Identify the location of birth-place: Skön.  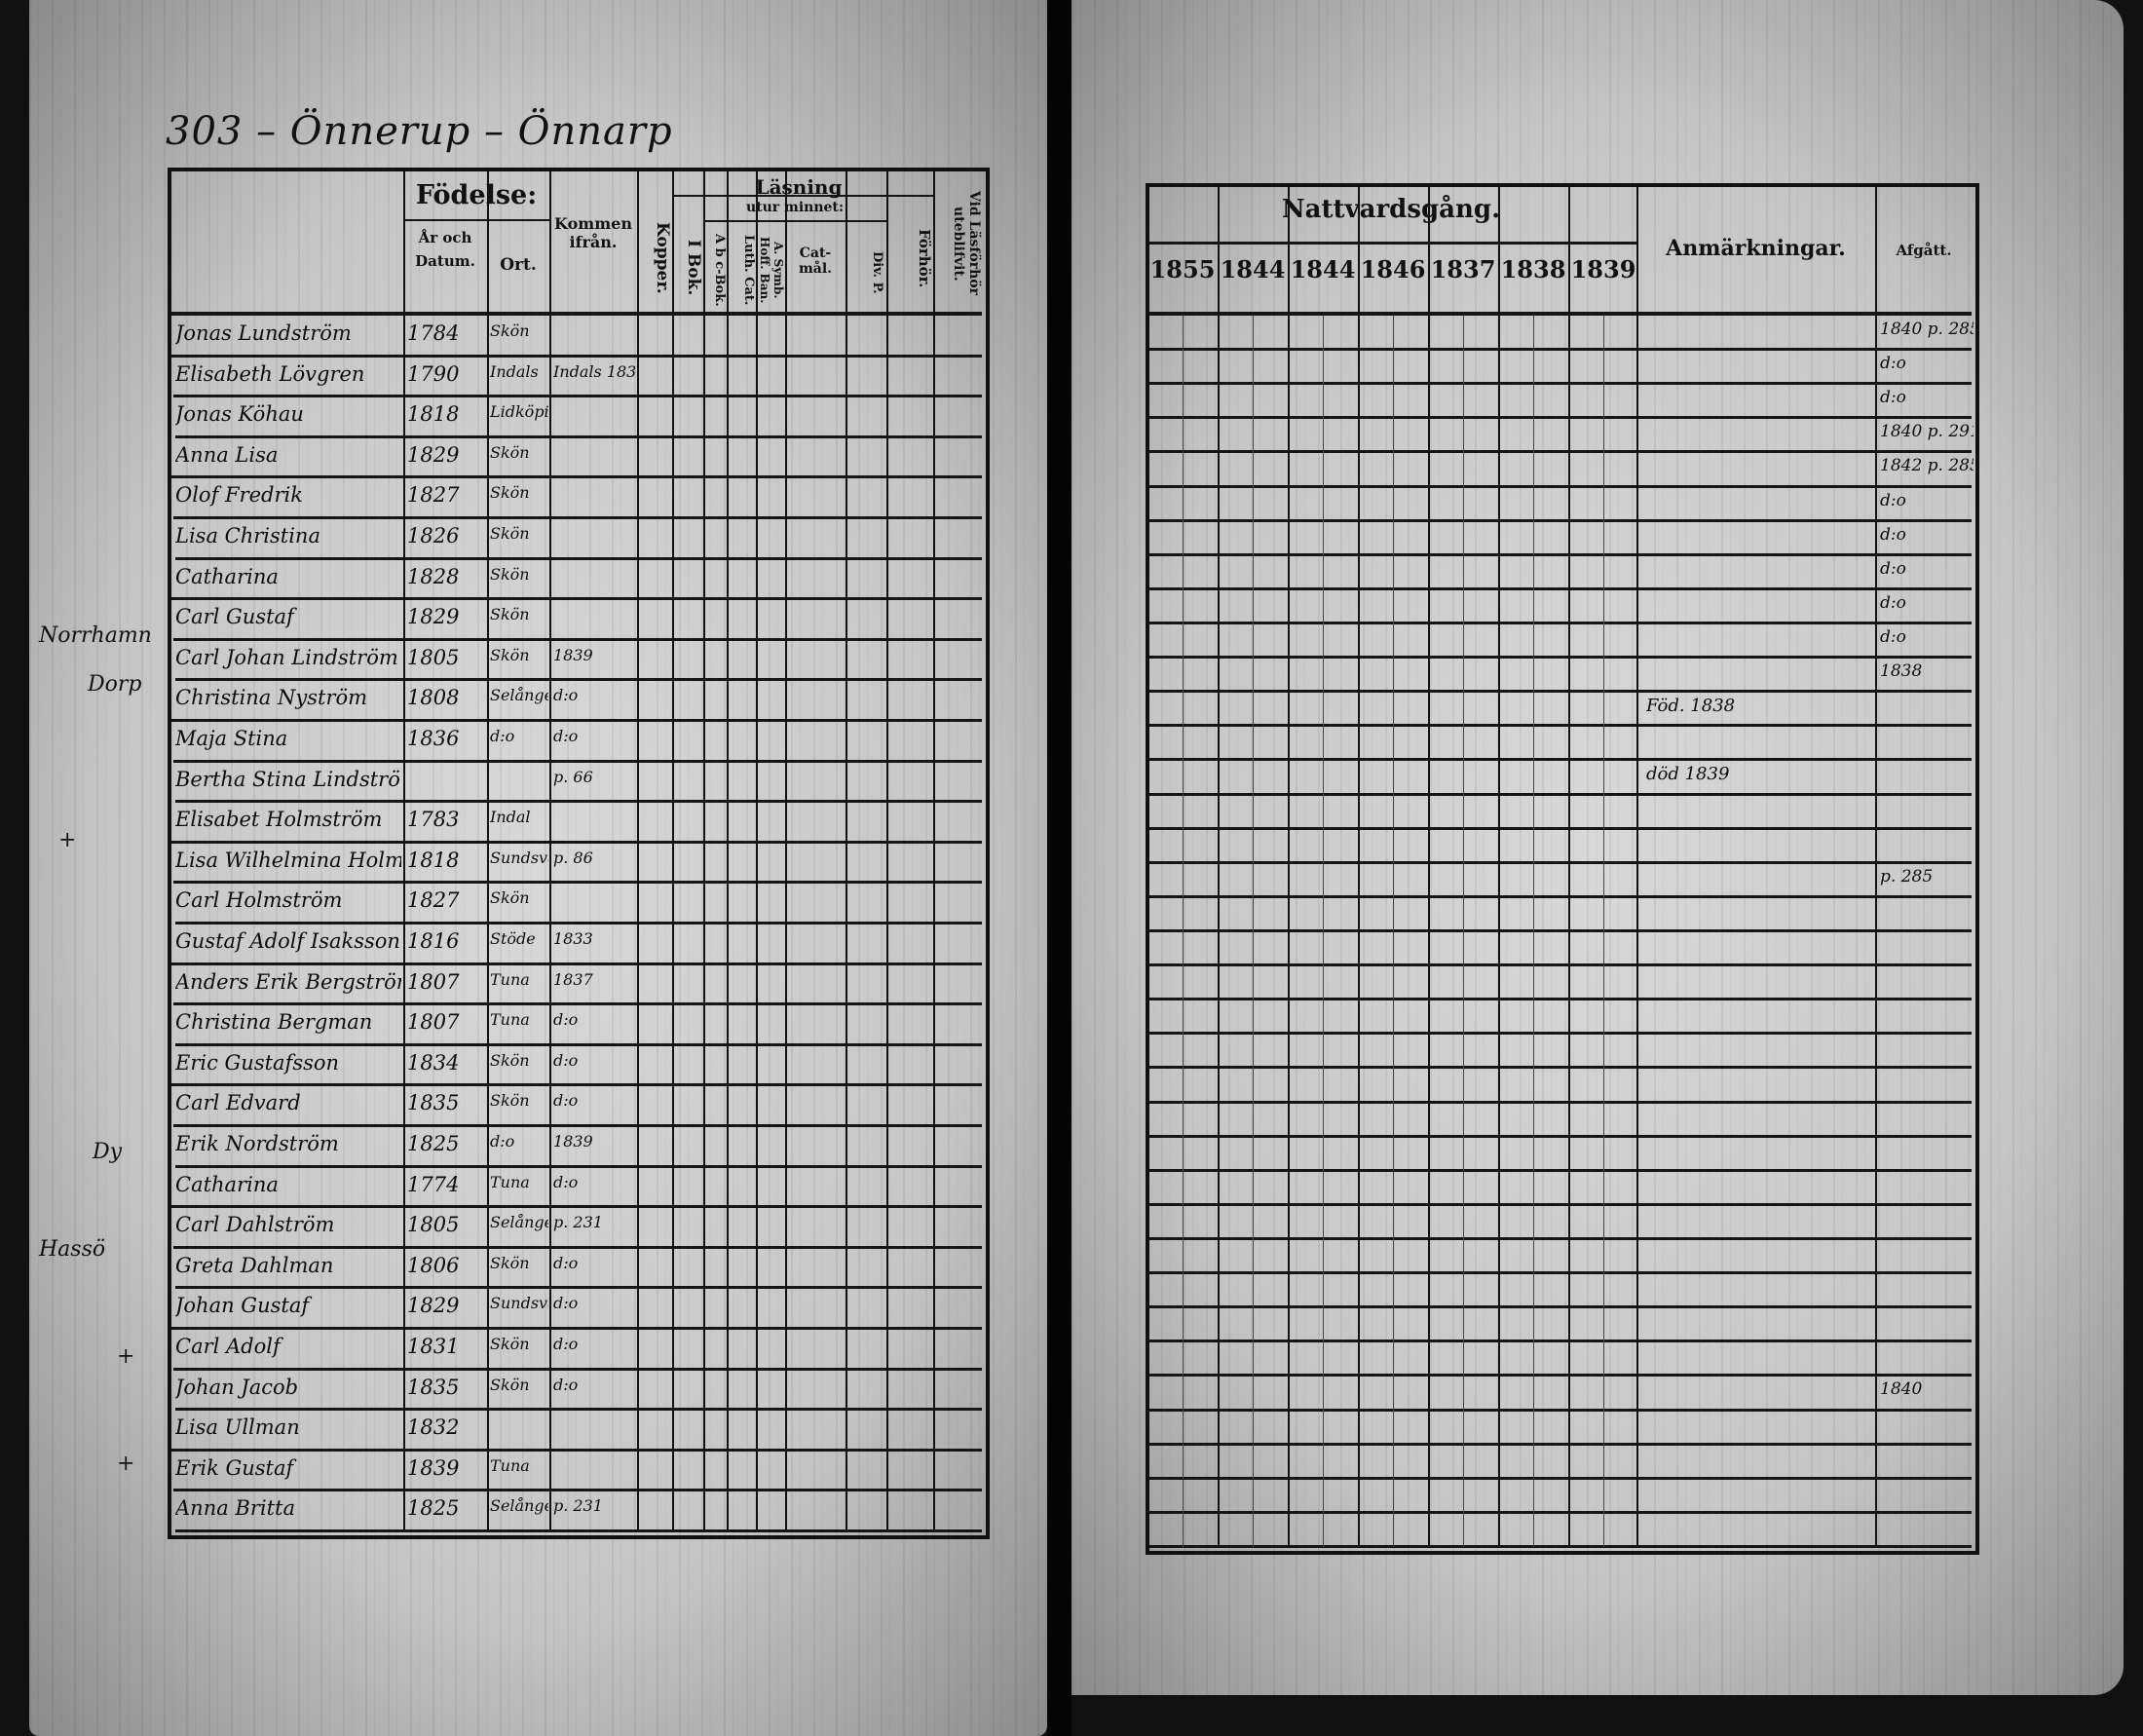
(510, 614).